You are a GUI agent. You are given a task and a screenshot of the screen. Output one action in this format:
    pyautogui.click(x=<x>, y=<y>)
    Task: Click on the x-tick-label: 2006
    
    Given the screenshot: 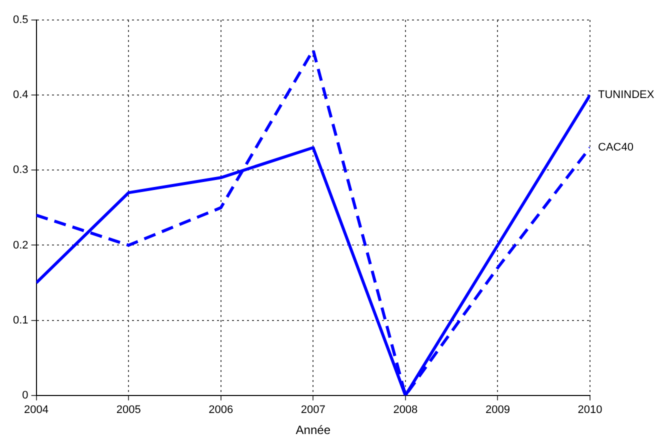 What is the action you would take?
    pyautogui.click(x=221, y=410)
    